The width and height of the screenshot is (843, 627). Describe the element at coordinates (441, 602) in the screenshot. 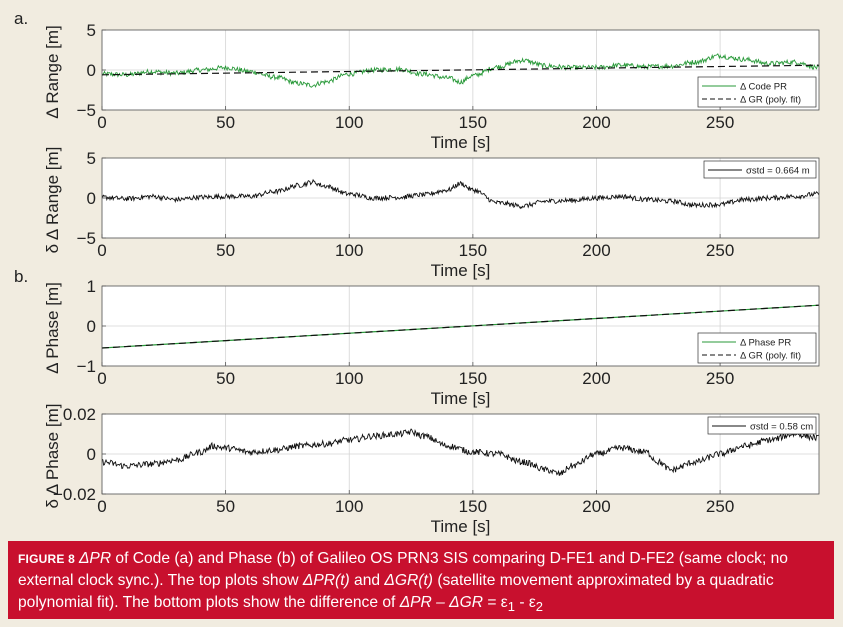

I see `caption-text-7: ΔPR – ΔGR` at that location.